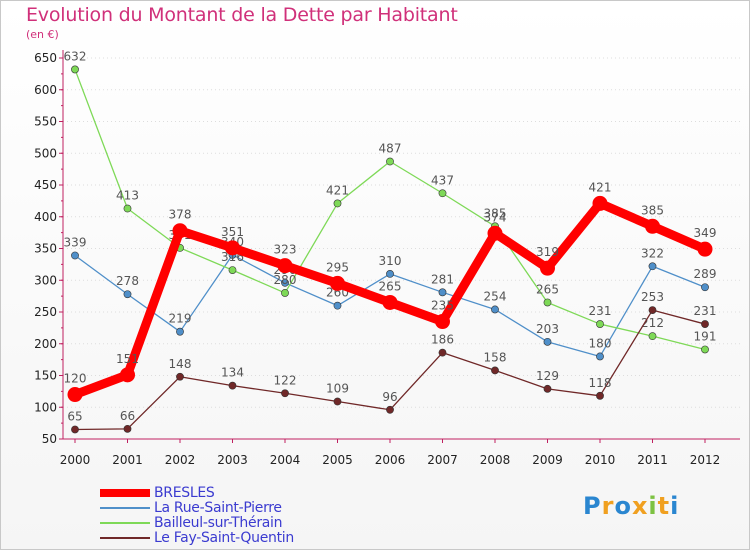 The height and width of the screenshot is (550, 750). What do you see at coordinates (285, 250) in the screenshot?
I see `data-label: 323` at bounding box center [285, 250].